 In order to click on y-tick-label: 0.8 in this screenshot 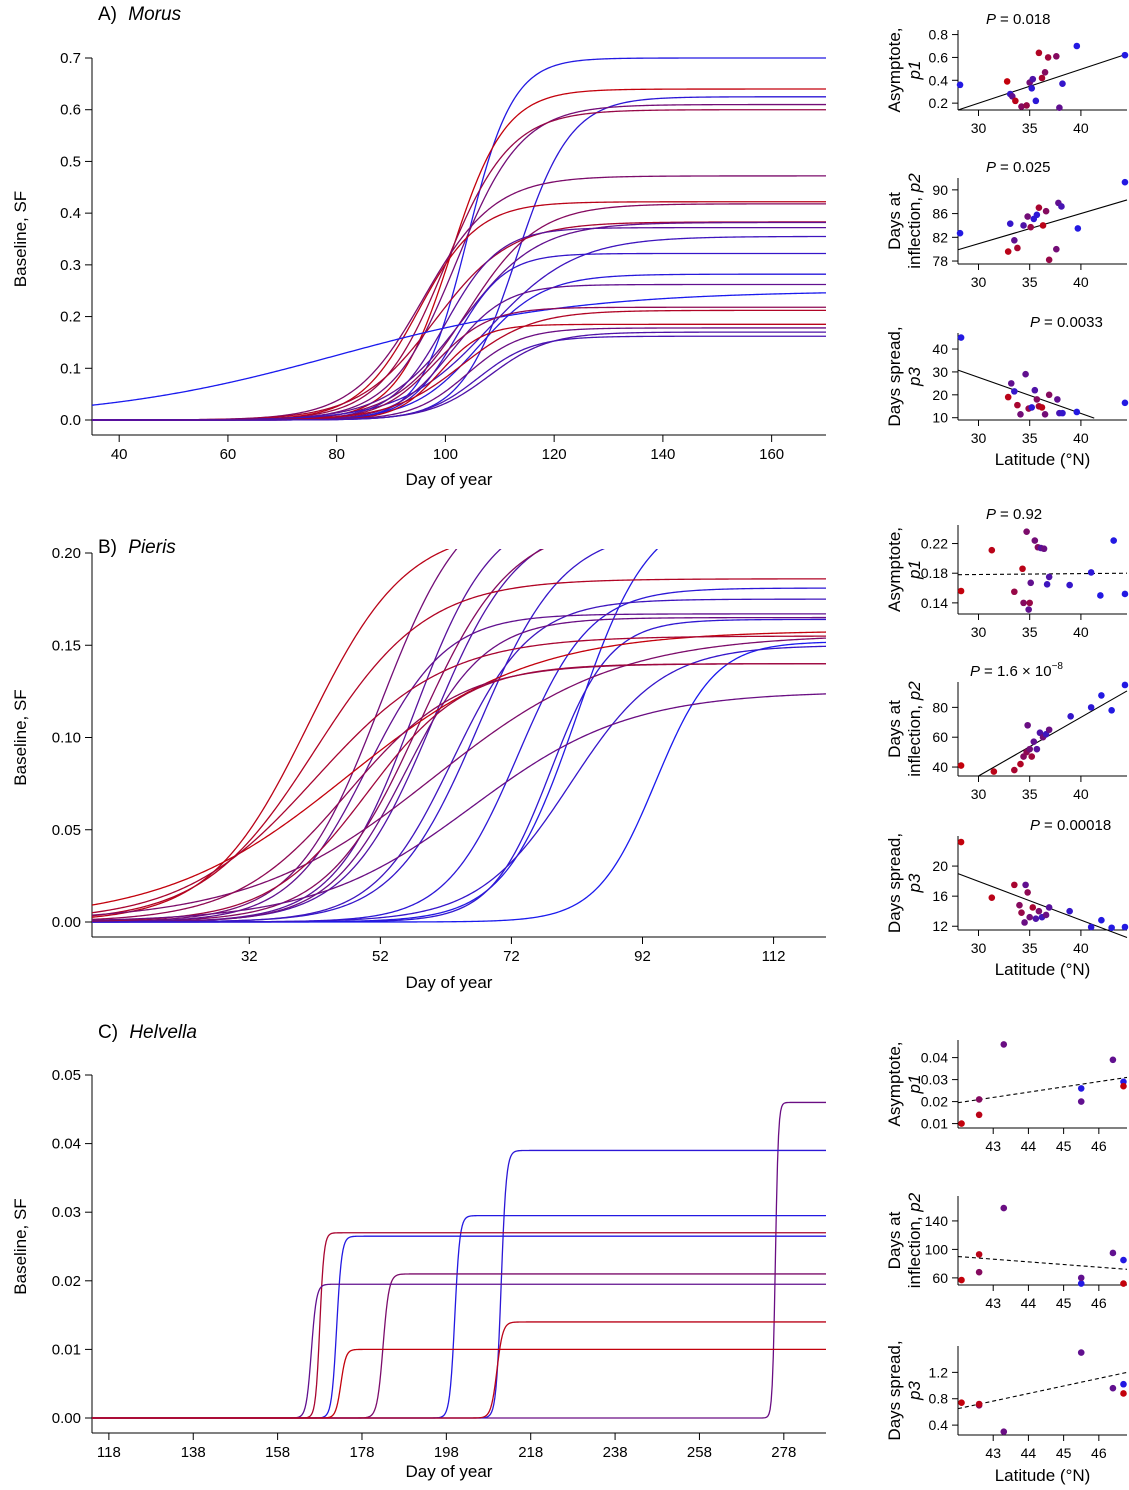, I will do `click(939, 35)`.